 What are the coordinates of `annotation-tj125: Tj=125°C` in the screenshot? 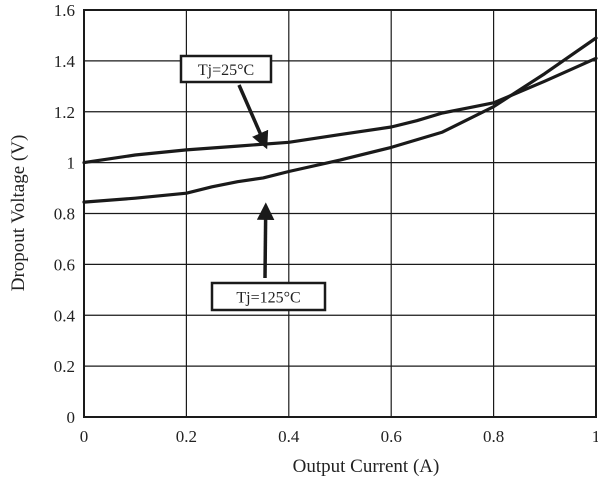 It's located at (268, 257).